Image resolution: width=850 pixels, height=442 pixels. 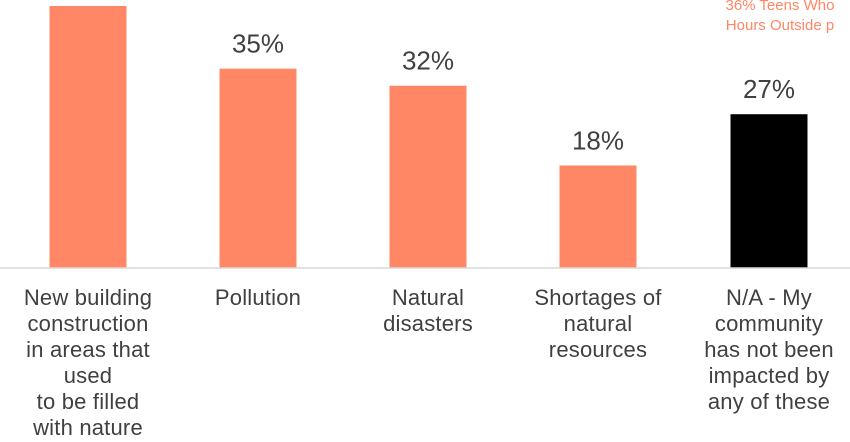 I want to click on annotation-line-2: Hours Outside p, so click(x=780, y=25).